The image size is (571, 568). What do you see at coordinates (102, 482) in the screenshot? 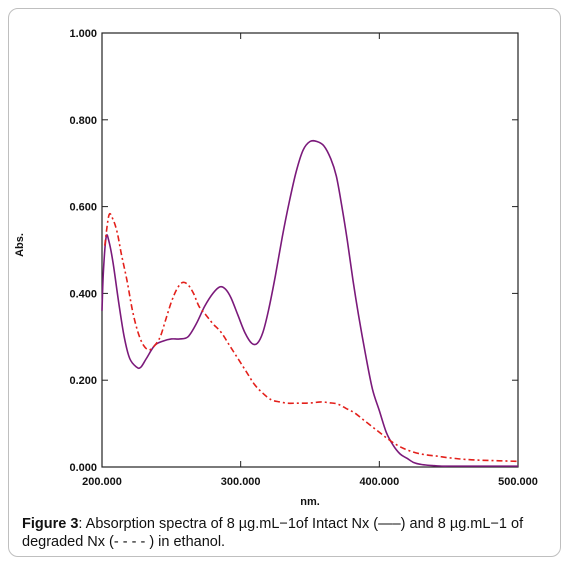
I see `x-tick-label: 200.000` at bounding box center [102, 482].